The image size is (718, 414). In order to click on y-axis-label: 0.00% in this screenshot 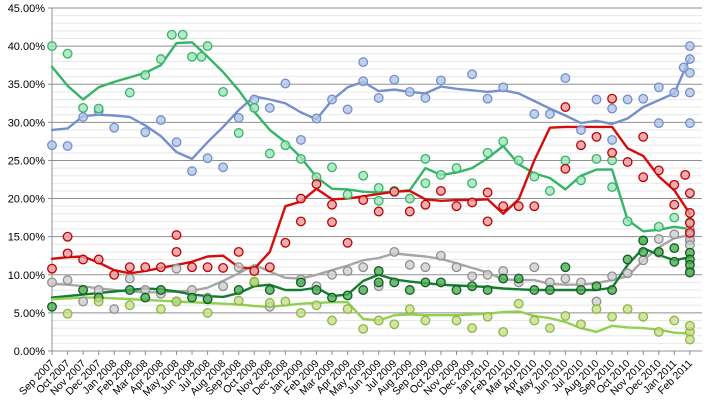, I will do `click(29, 352)`.